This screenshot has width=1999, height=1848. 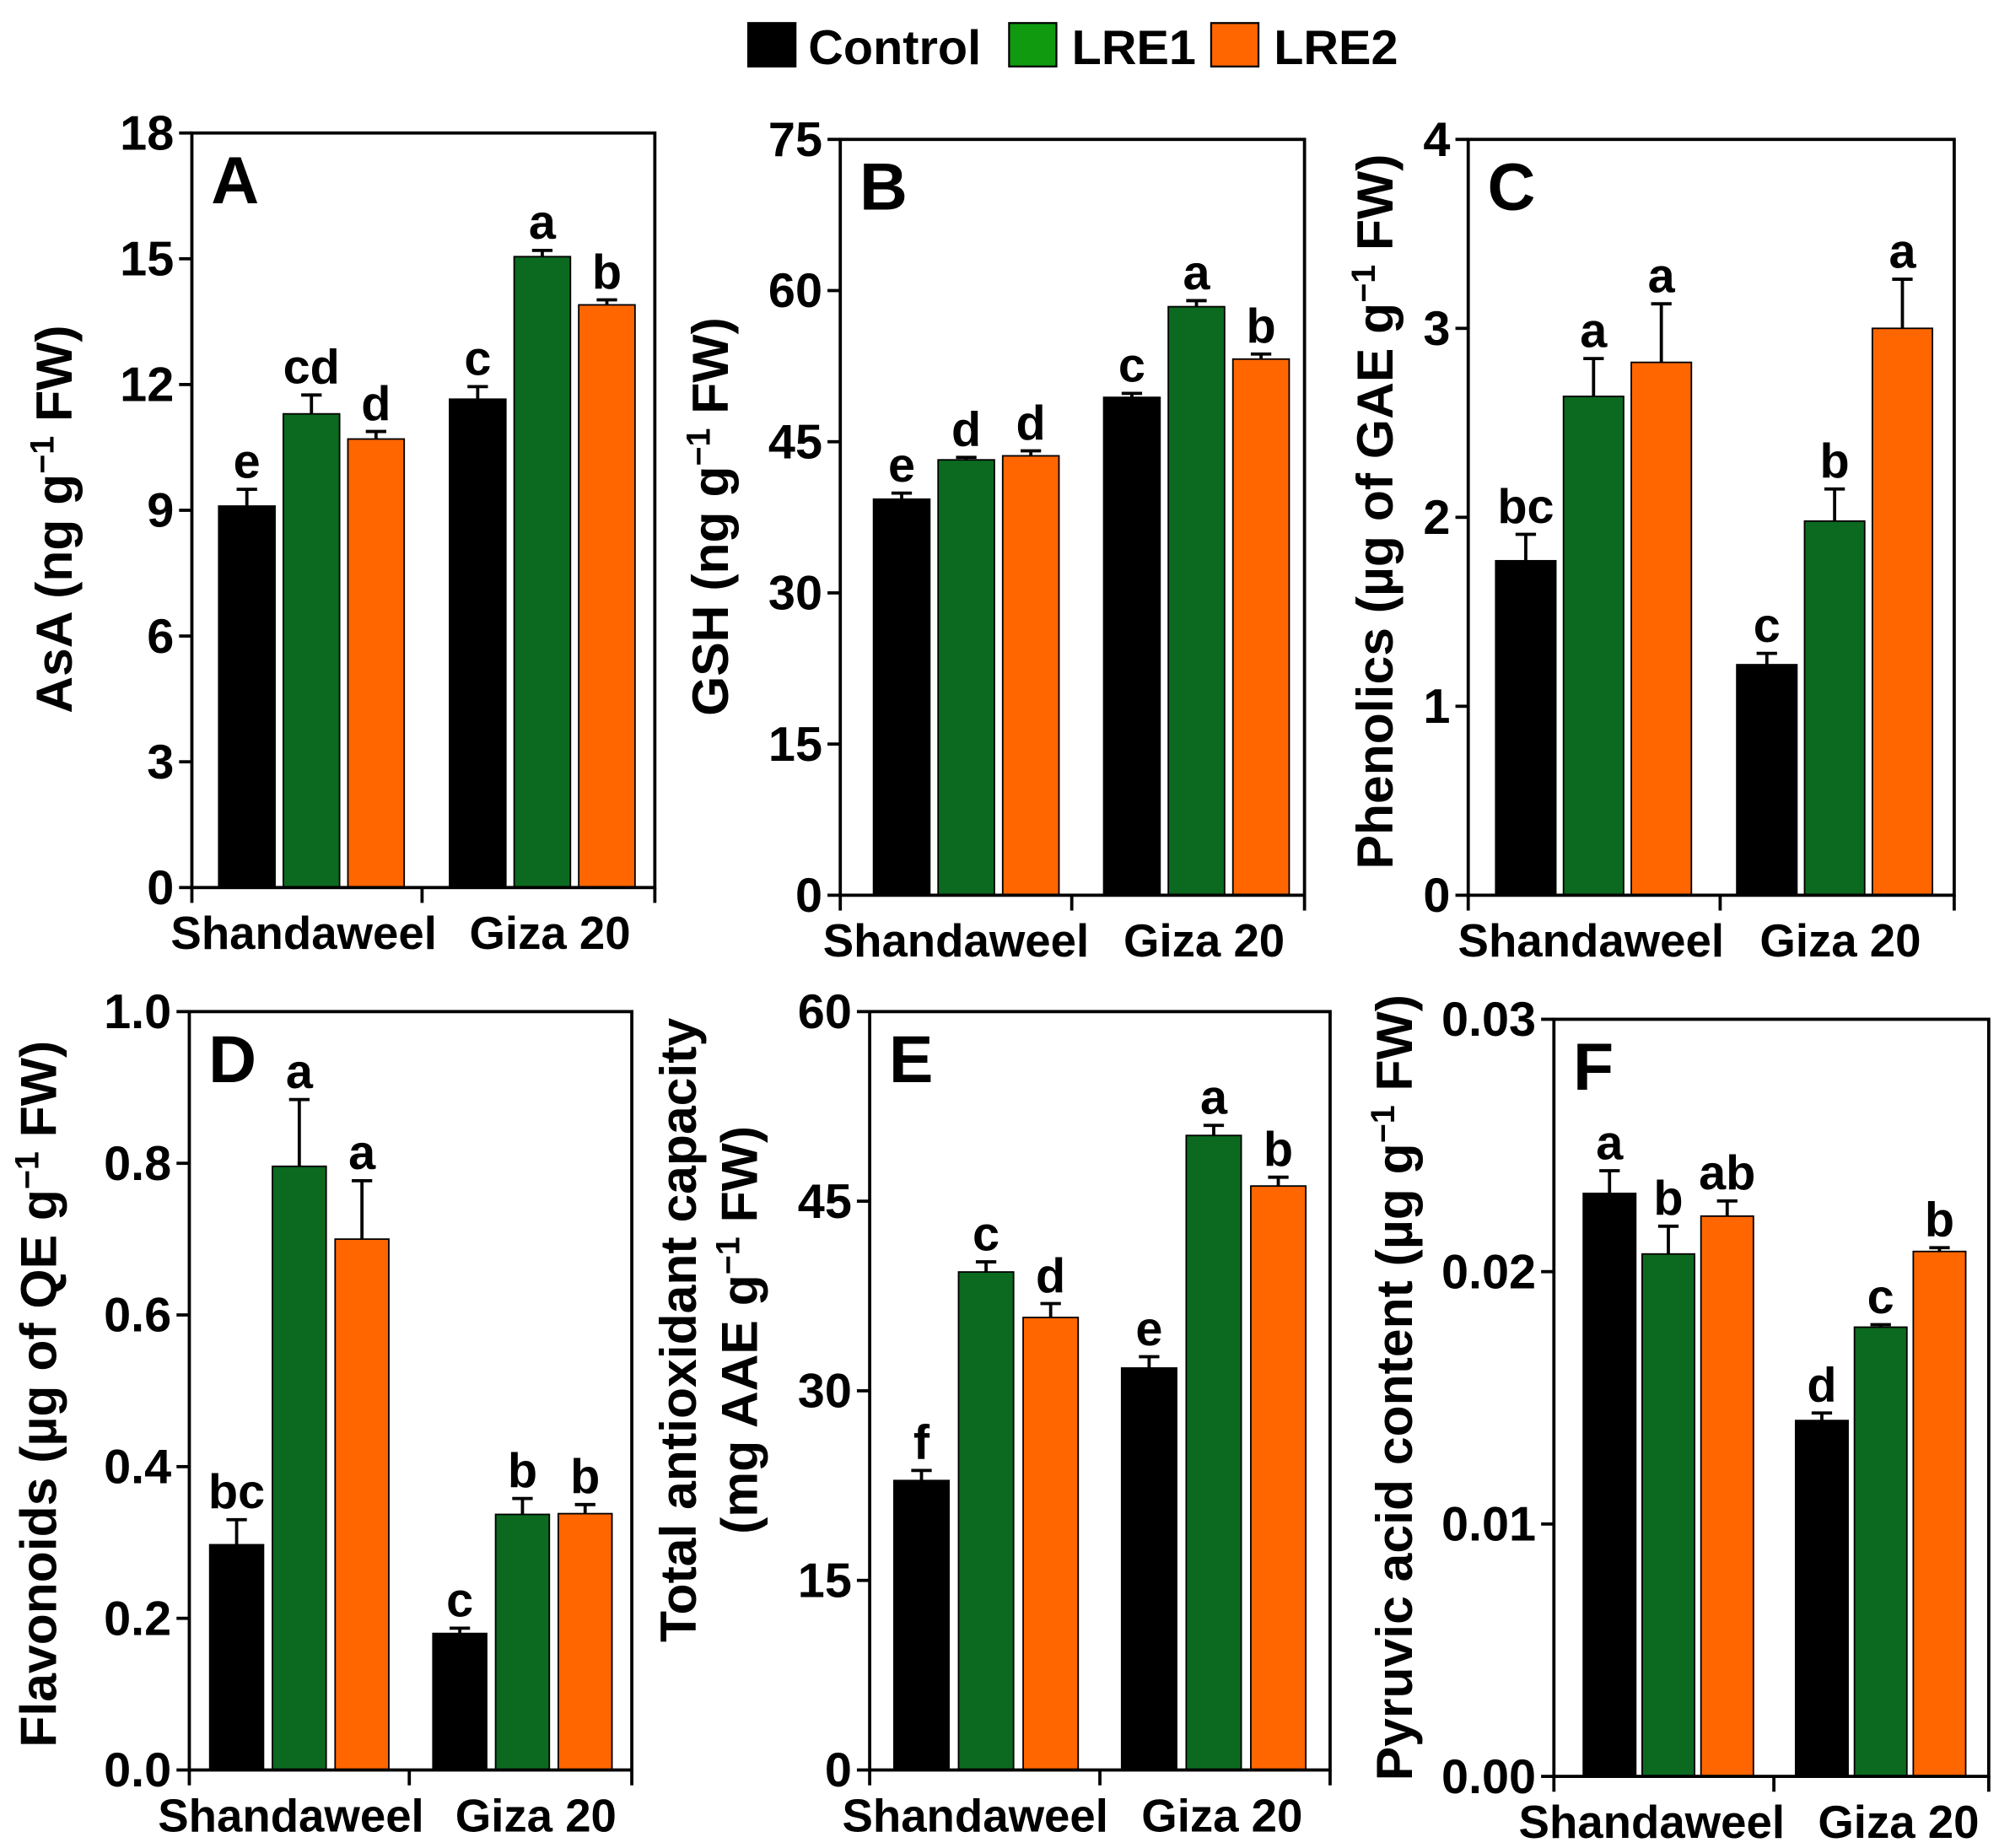 What do you see at coordinates (711, 590) in the screenshot?
I see `y-axis-title-text: GSH (ng g` at bounding box center [711, 590].